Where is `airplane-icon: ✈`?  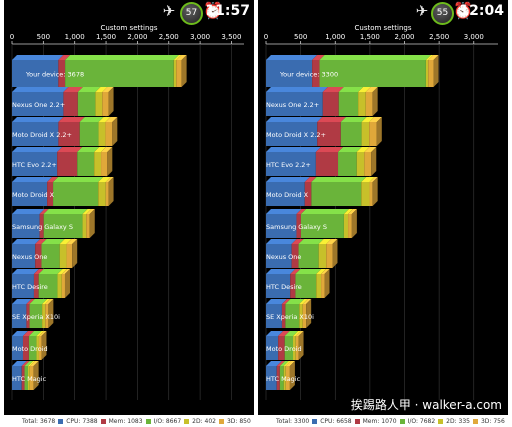 airplane-icon: ✈ is located at coordinates (422, 11).